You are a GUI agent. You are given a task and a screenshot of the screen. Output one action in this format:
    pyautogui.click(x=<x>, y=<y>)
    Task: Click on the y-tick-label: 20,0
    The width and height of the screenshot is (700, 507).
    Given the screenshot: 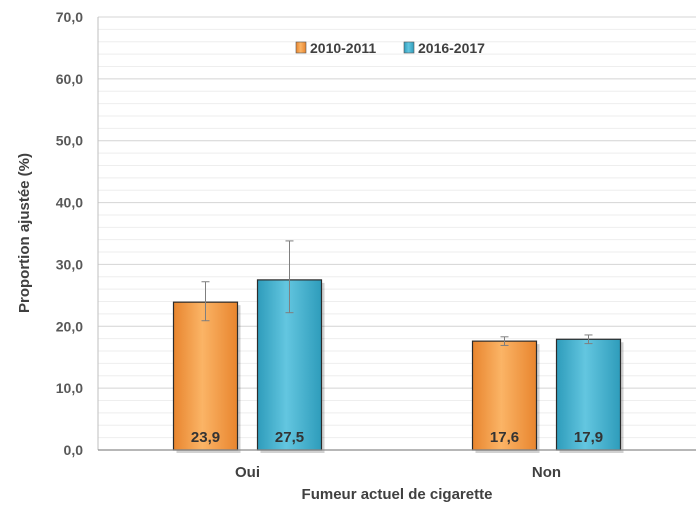 What is the action you would take?
    pyautogui.click(x=69, y=326)
    